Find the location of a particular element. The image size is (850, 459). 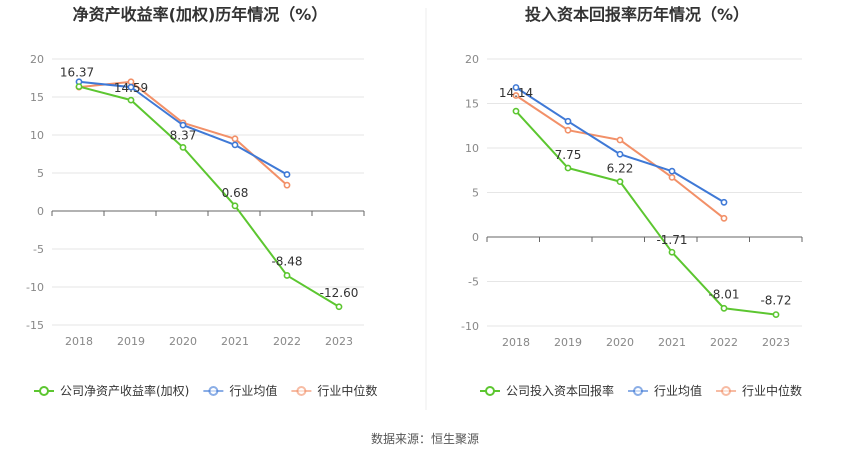

data-label: 16.37 is located at coordinates (77, 73).